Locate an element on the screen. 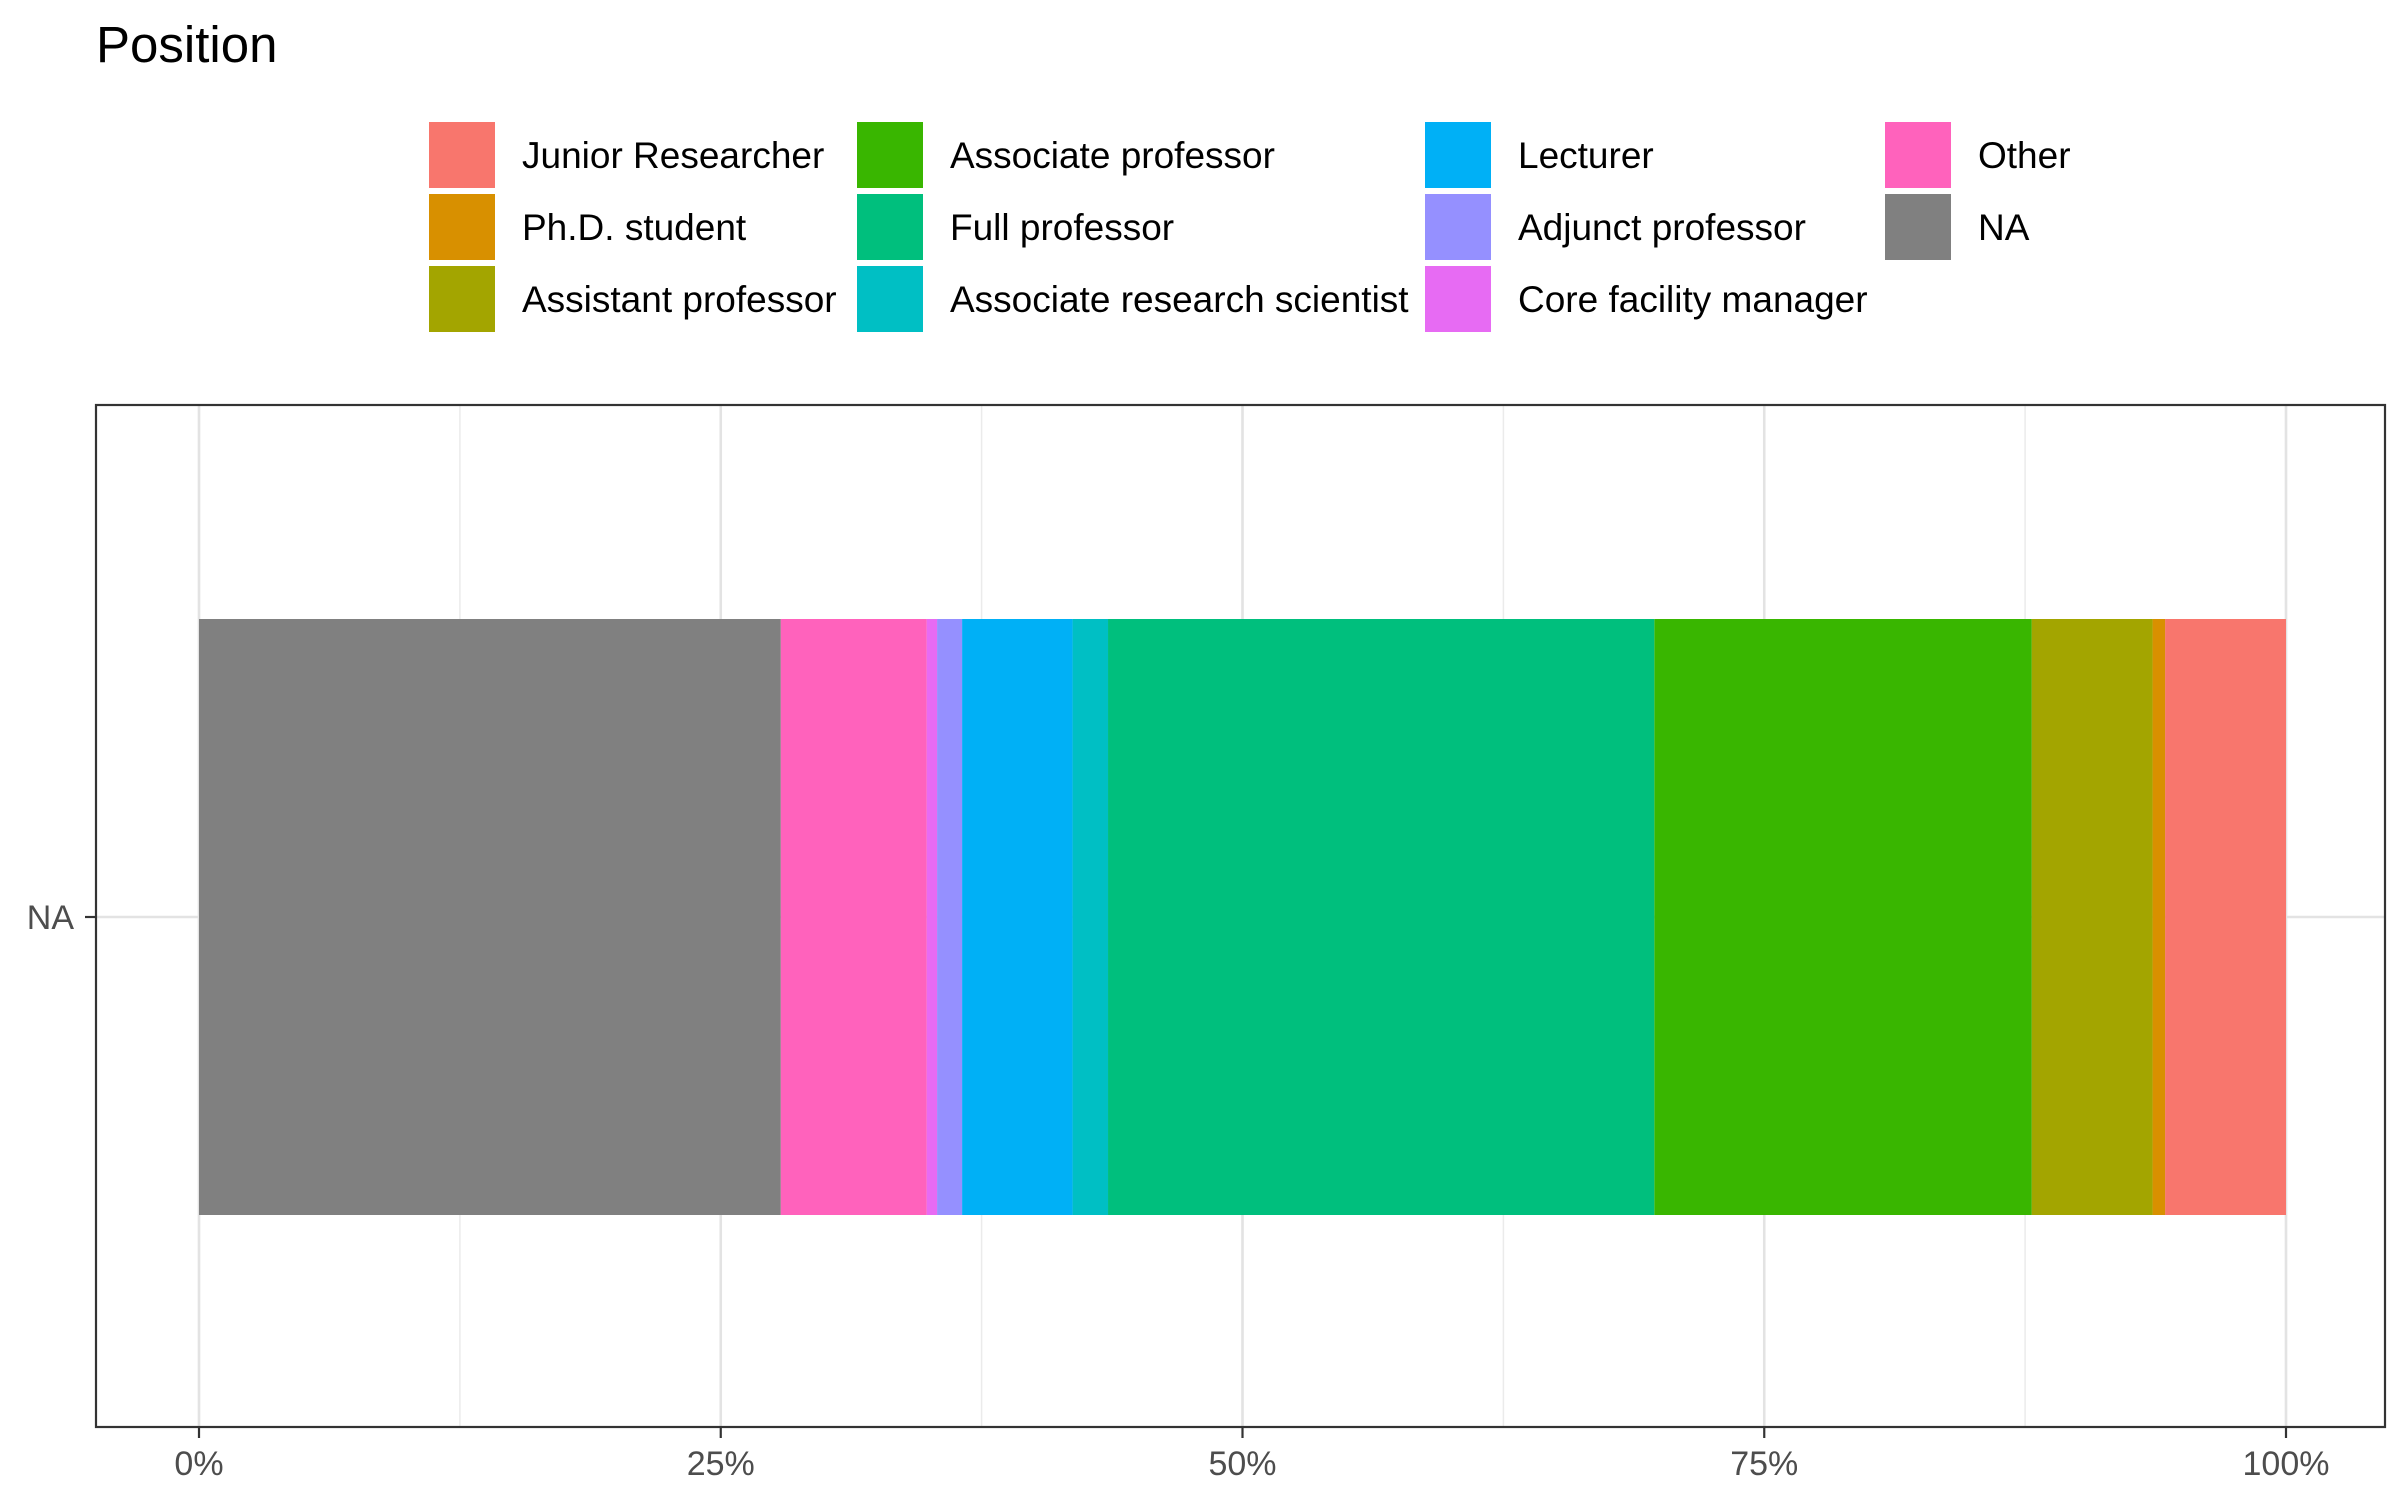 The image size is (2400, 1500). legend-label: Assistant professor is located at coordinates (679, 299).